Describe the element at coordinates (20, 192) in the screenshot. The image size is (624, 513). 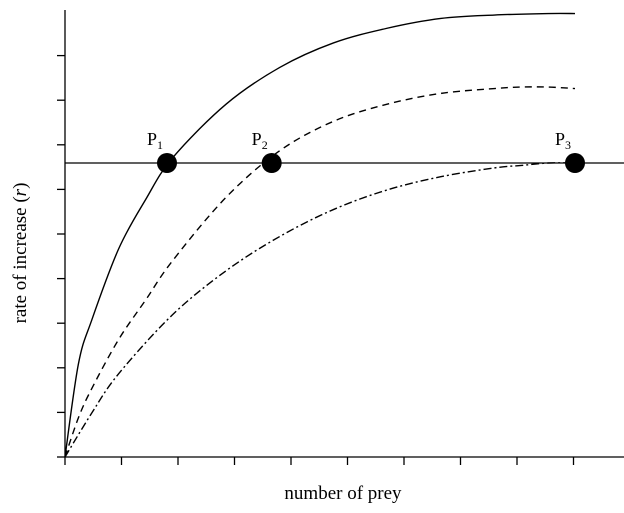
I see `y-axis-label-variable: r` at that location.